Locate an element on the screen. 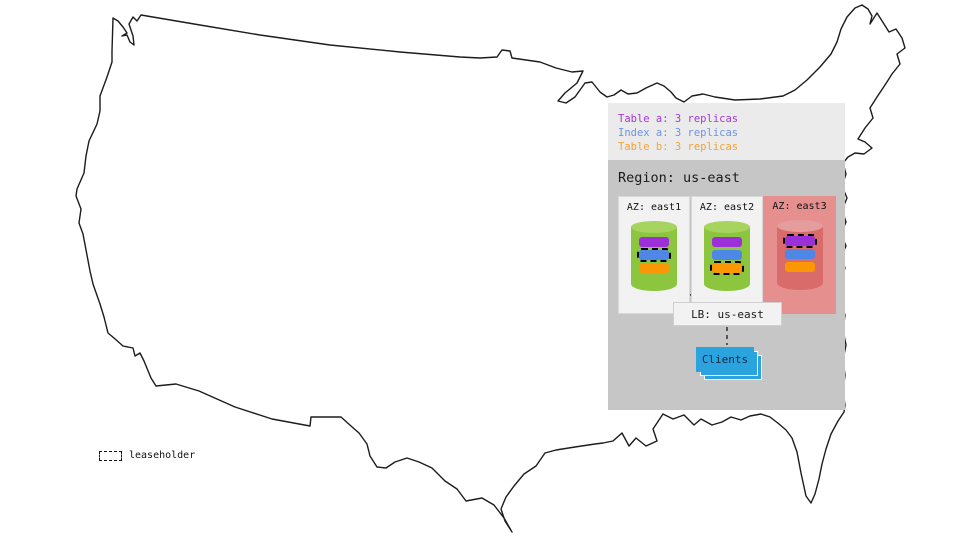  load-balancer-box: LB: us-east is located at coordinates (727, 314).